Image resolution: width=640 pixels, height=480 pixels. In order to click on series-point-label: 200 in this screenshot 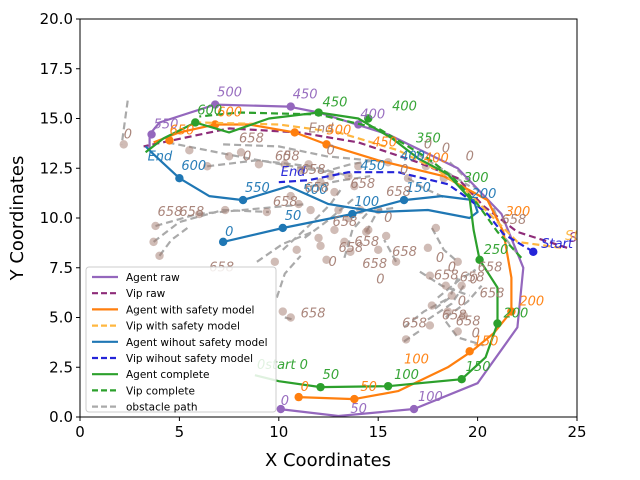, I will do `click(531, 302)`.